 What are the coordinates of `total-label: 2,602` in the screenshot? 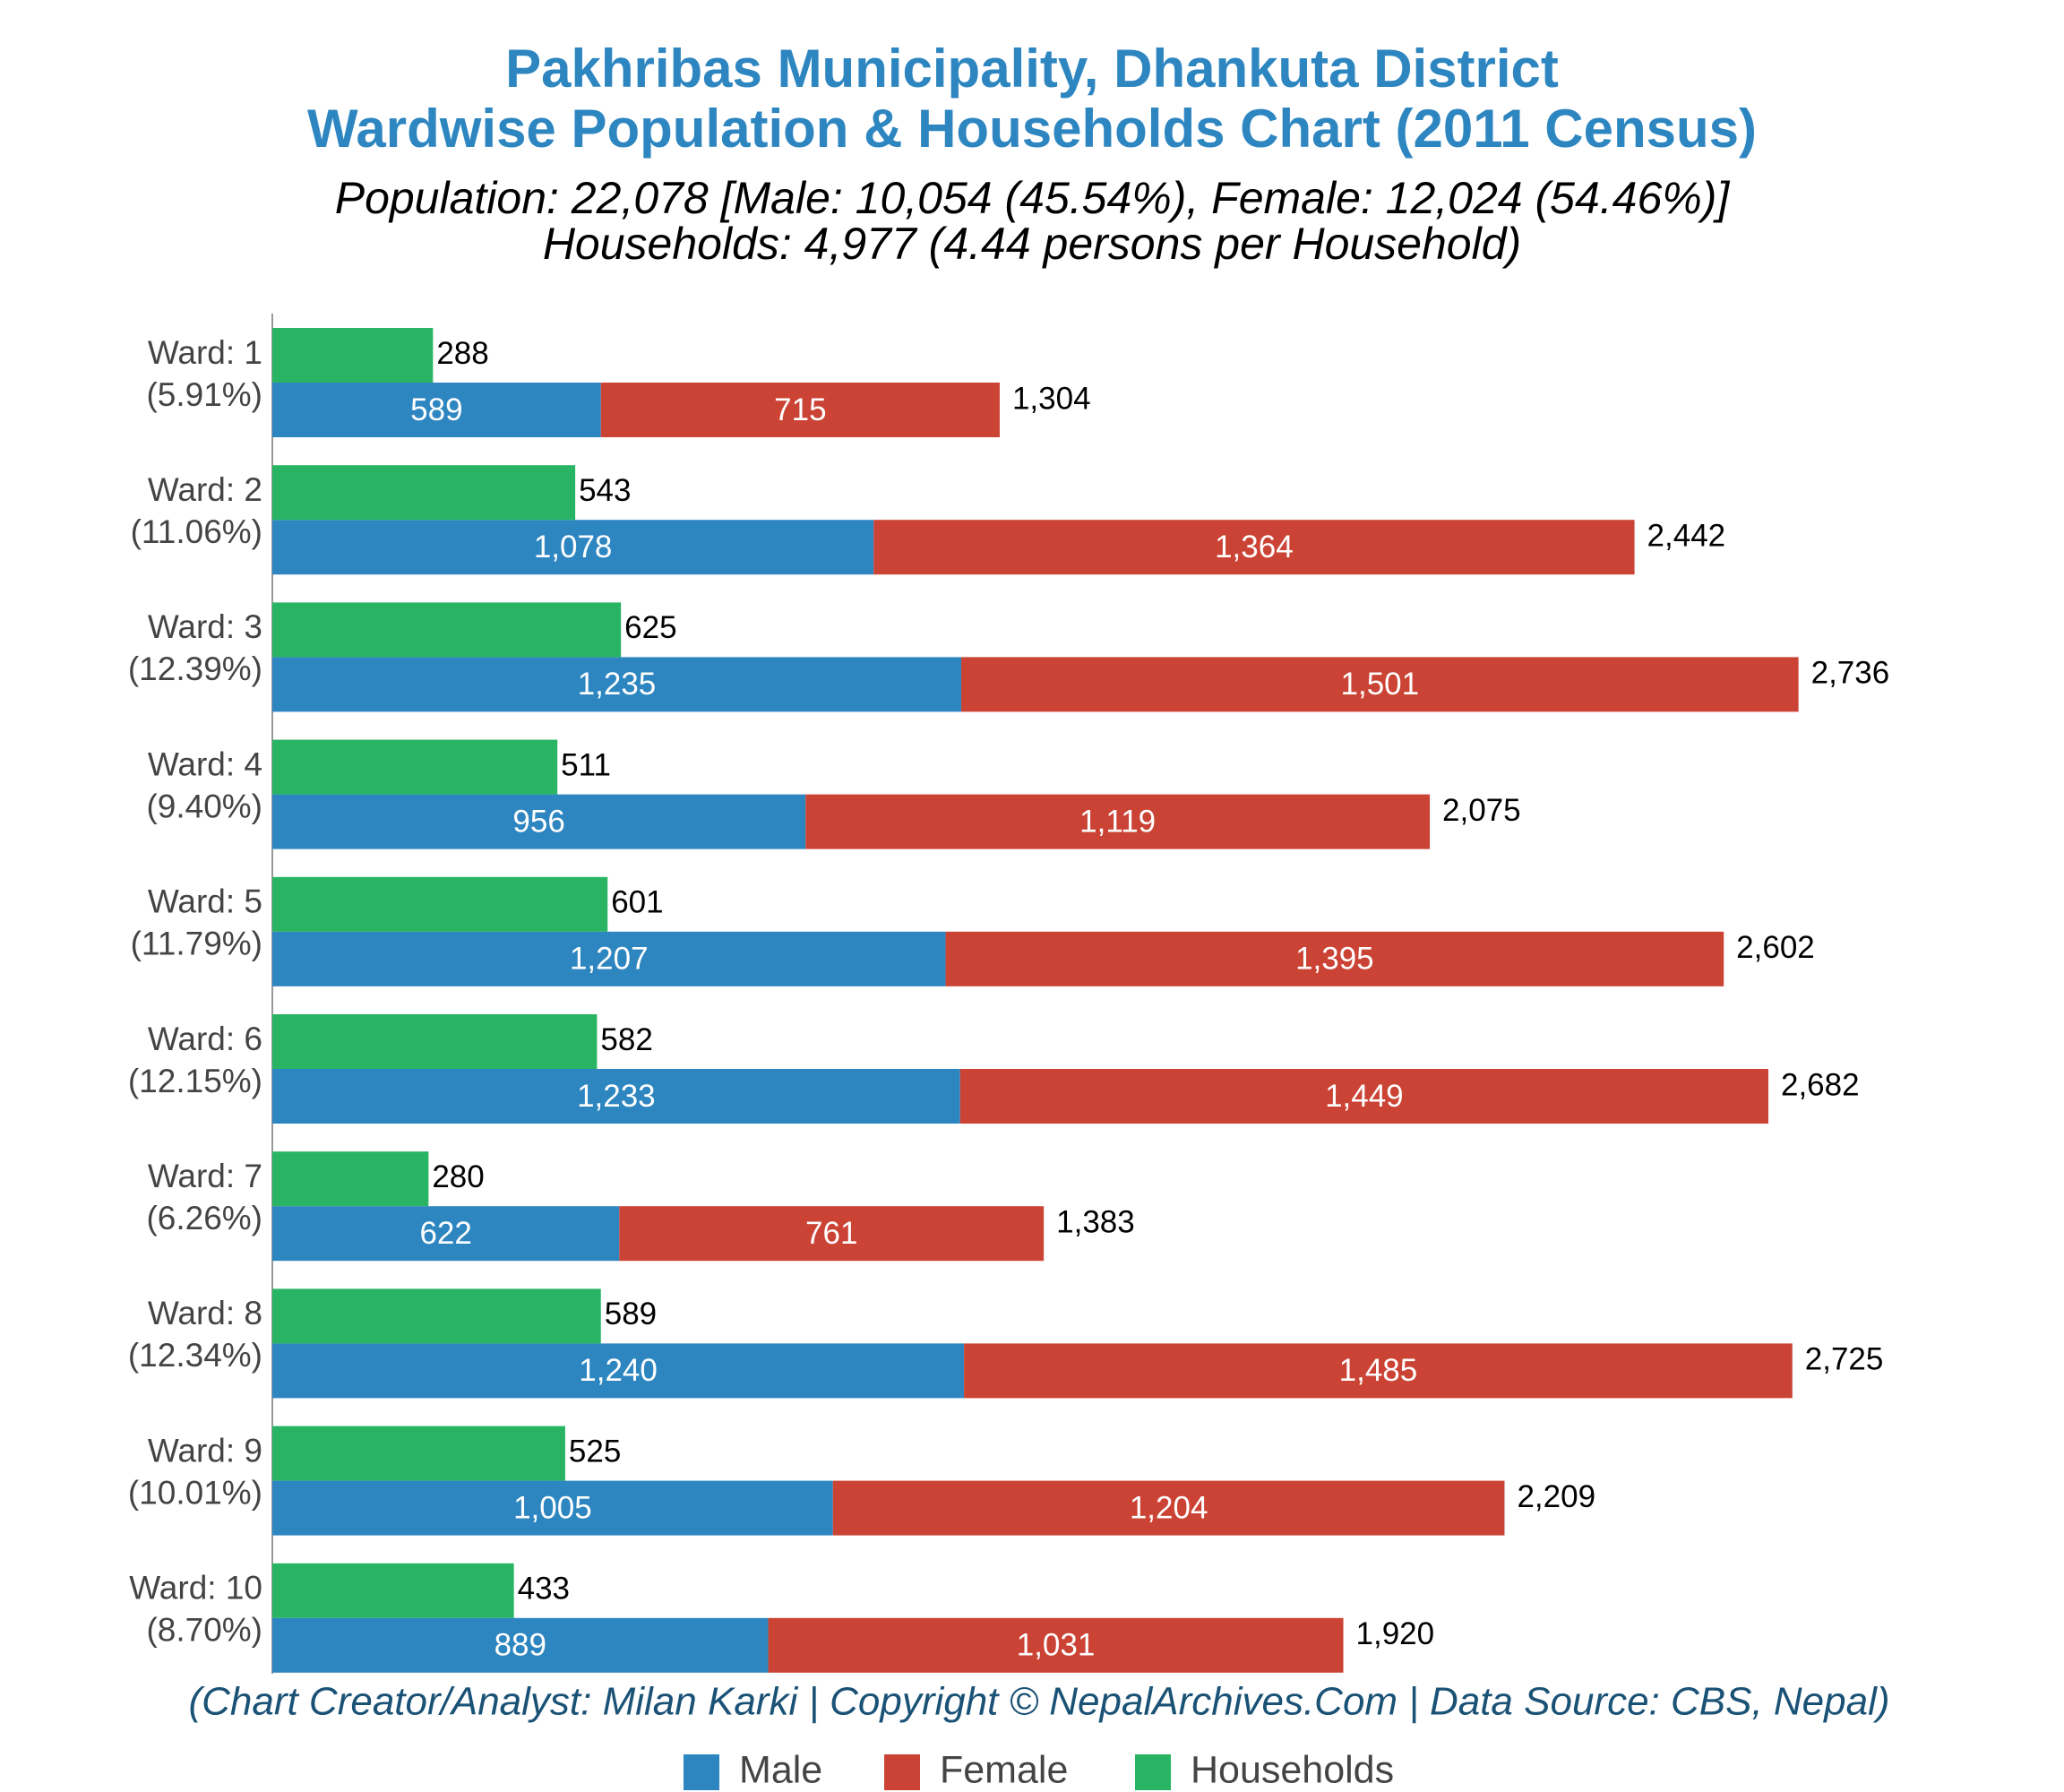 It's located at (1775, 948).